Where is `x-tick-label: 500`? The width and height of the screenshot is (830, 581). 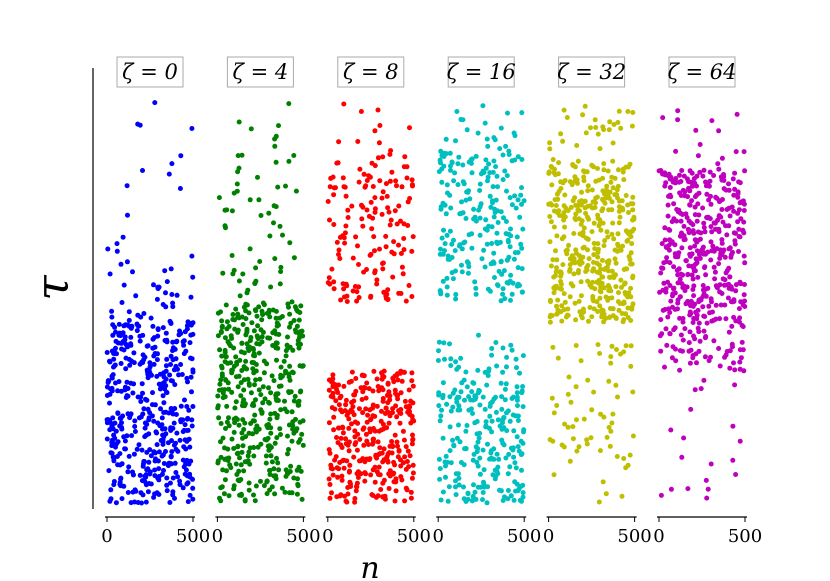
x-tick-label: 500 is located at coordinates (193, 536).